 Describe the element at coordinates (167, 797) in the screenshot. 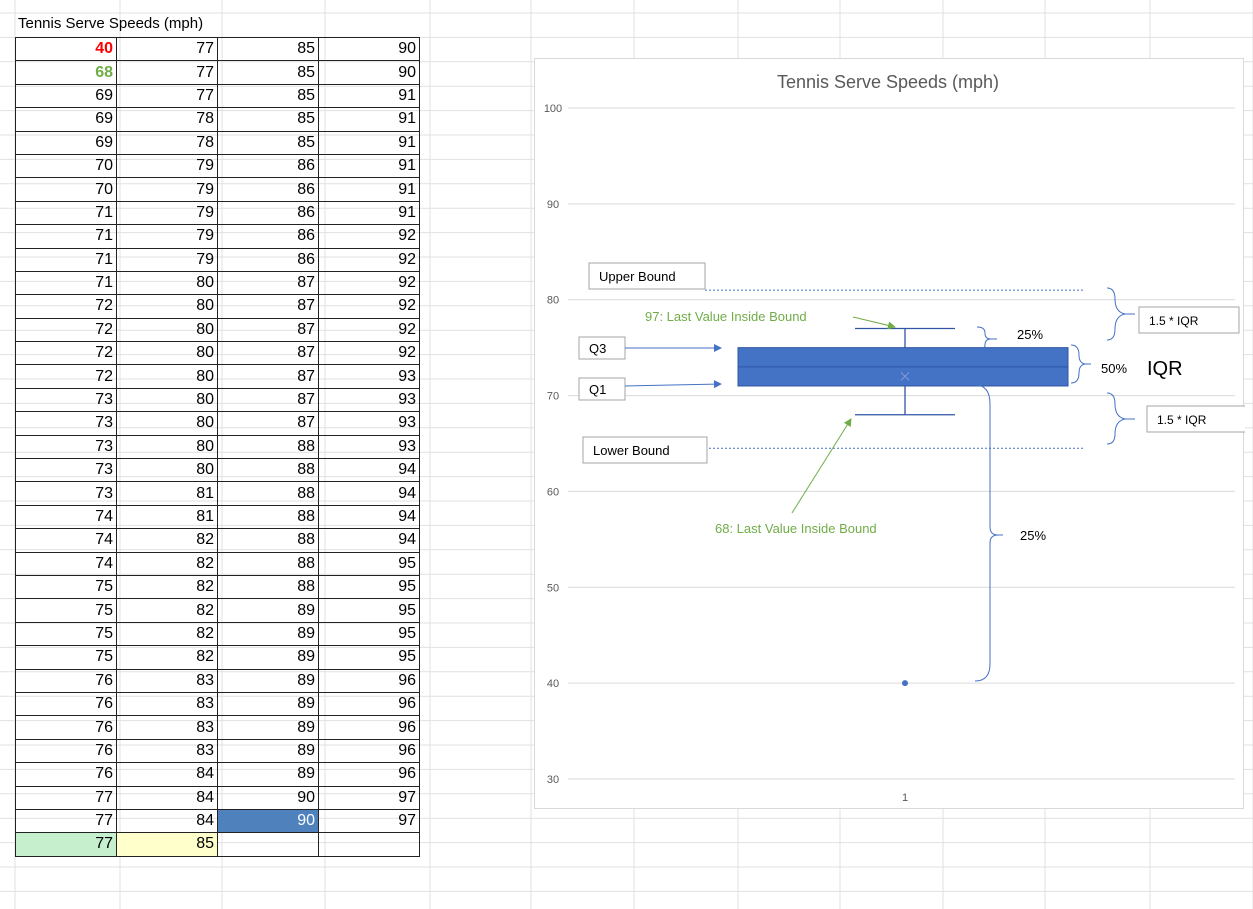

I see `table-cell: 84` at that location.